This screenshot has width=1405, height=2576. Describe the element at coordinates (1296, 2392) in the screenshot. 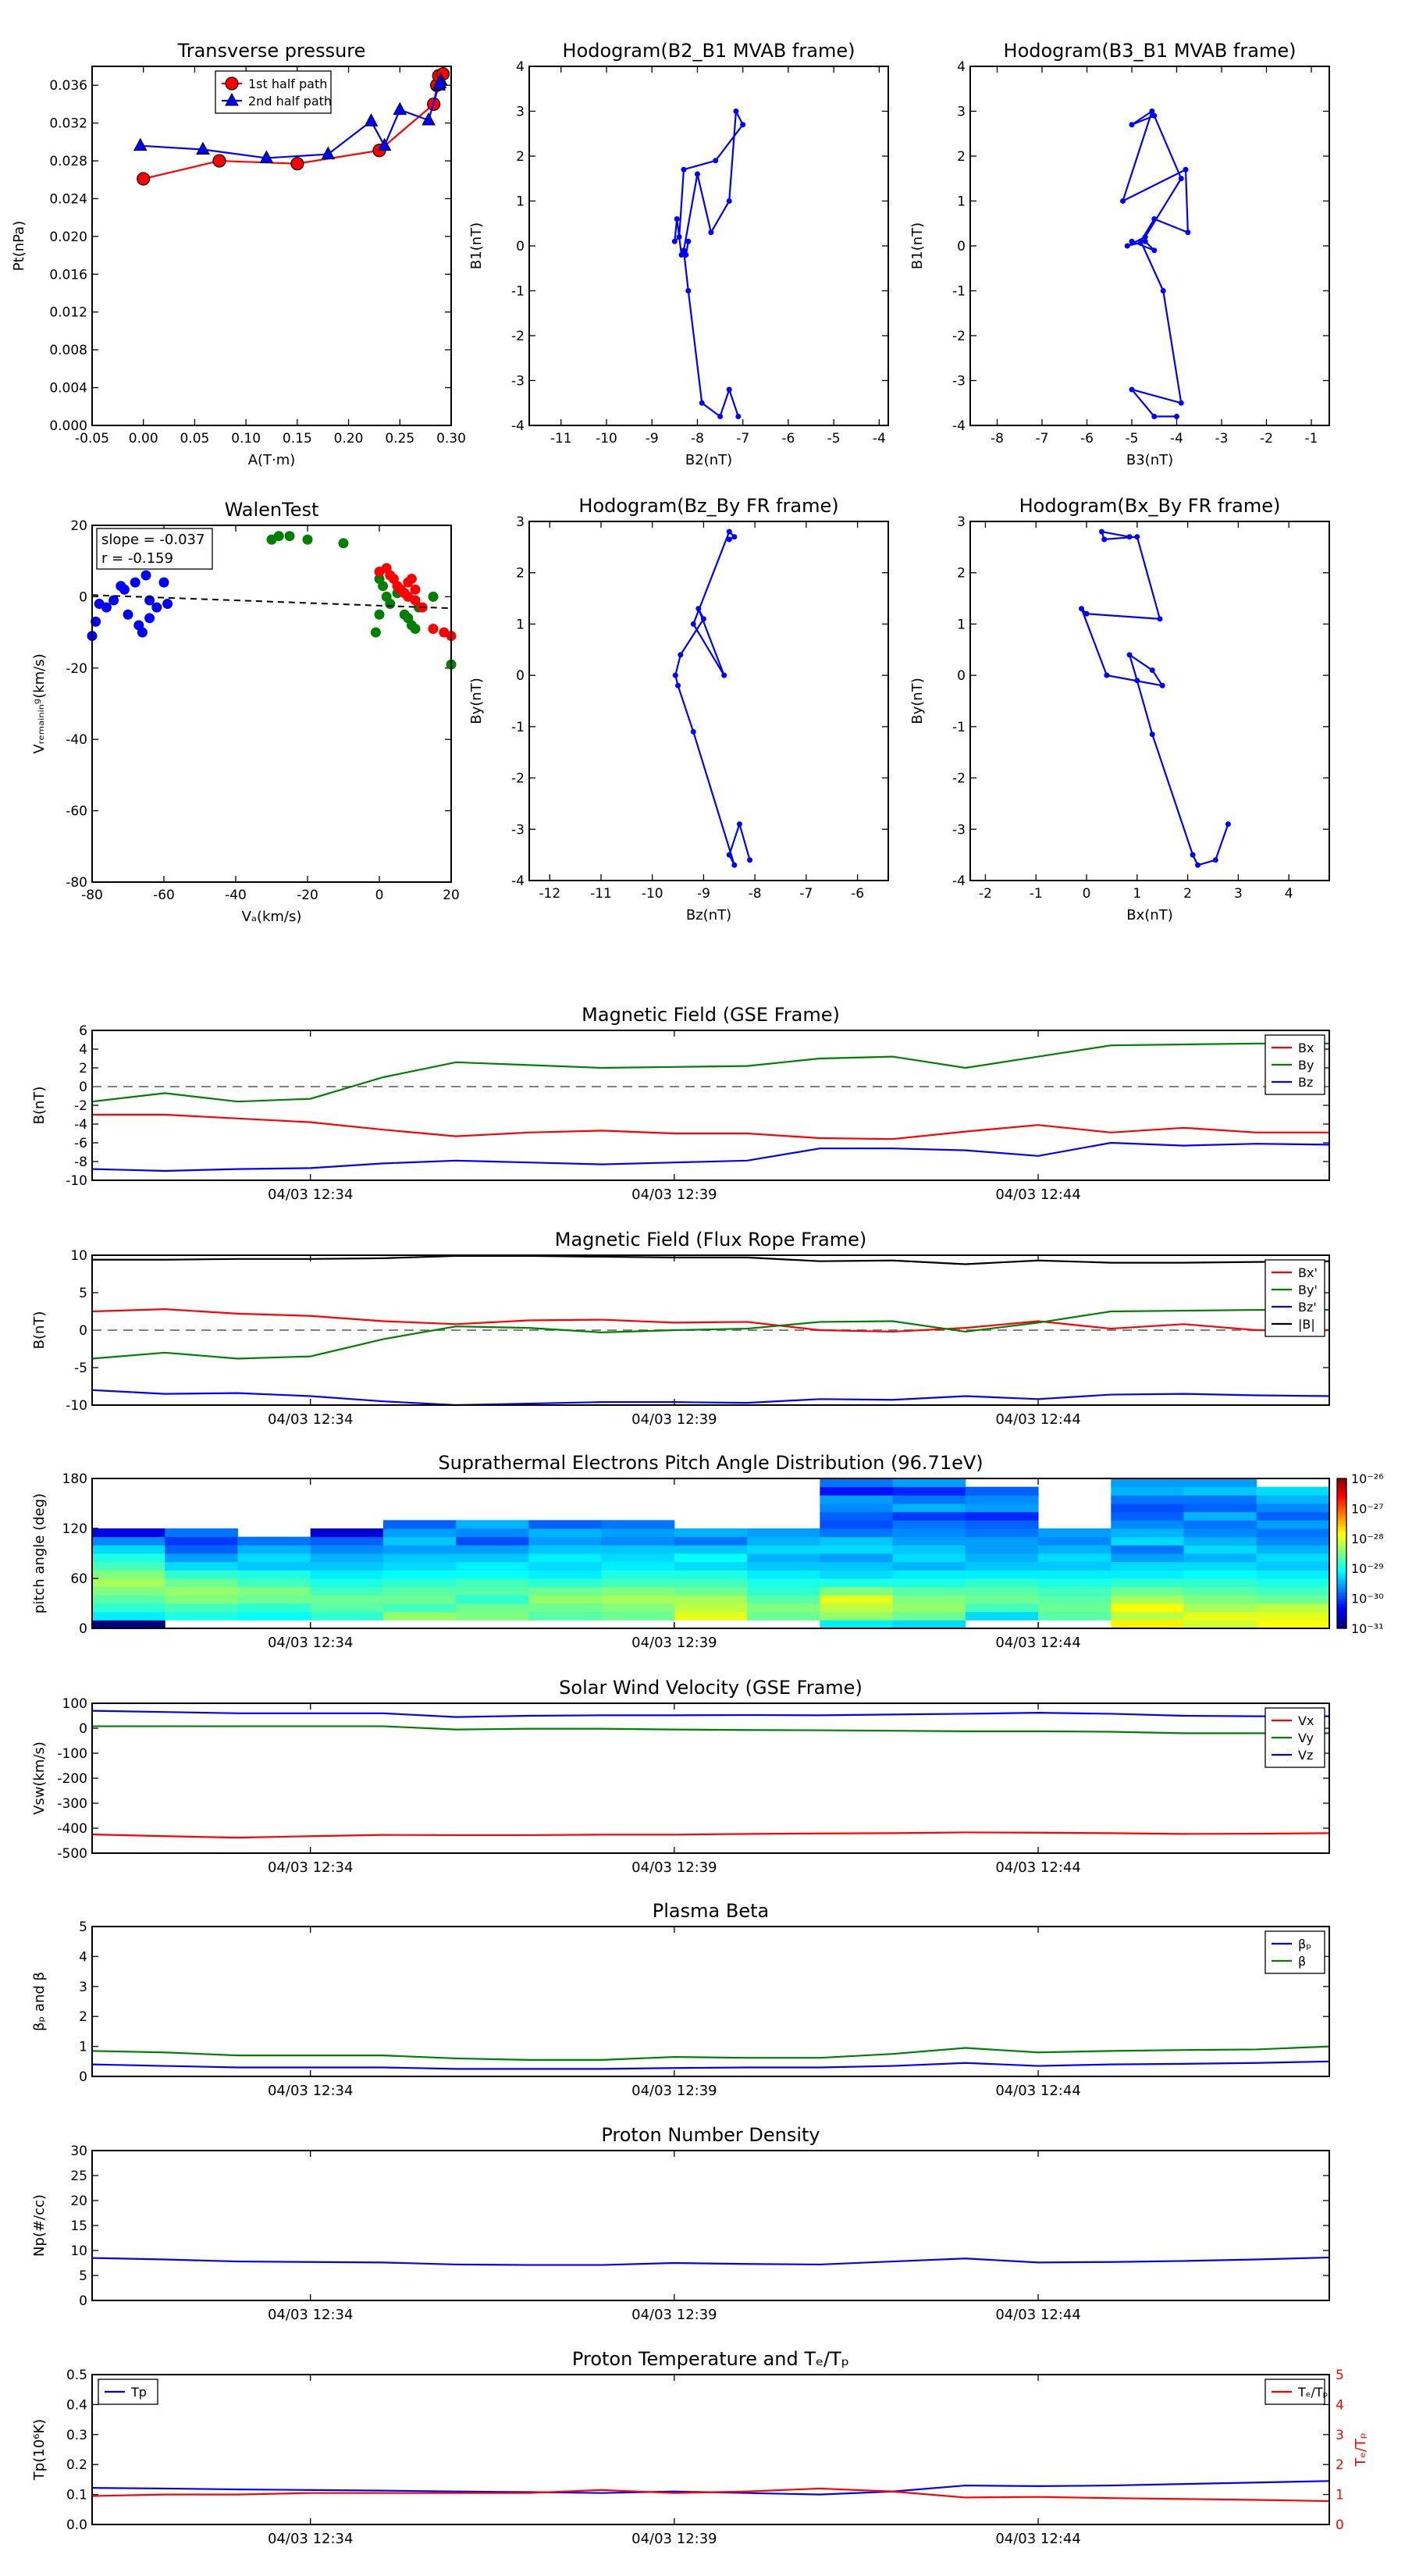

I see `legend: Tₑ/Tₚ` at that location.